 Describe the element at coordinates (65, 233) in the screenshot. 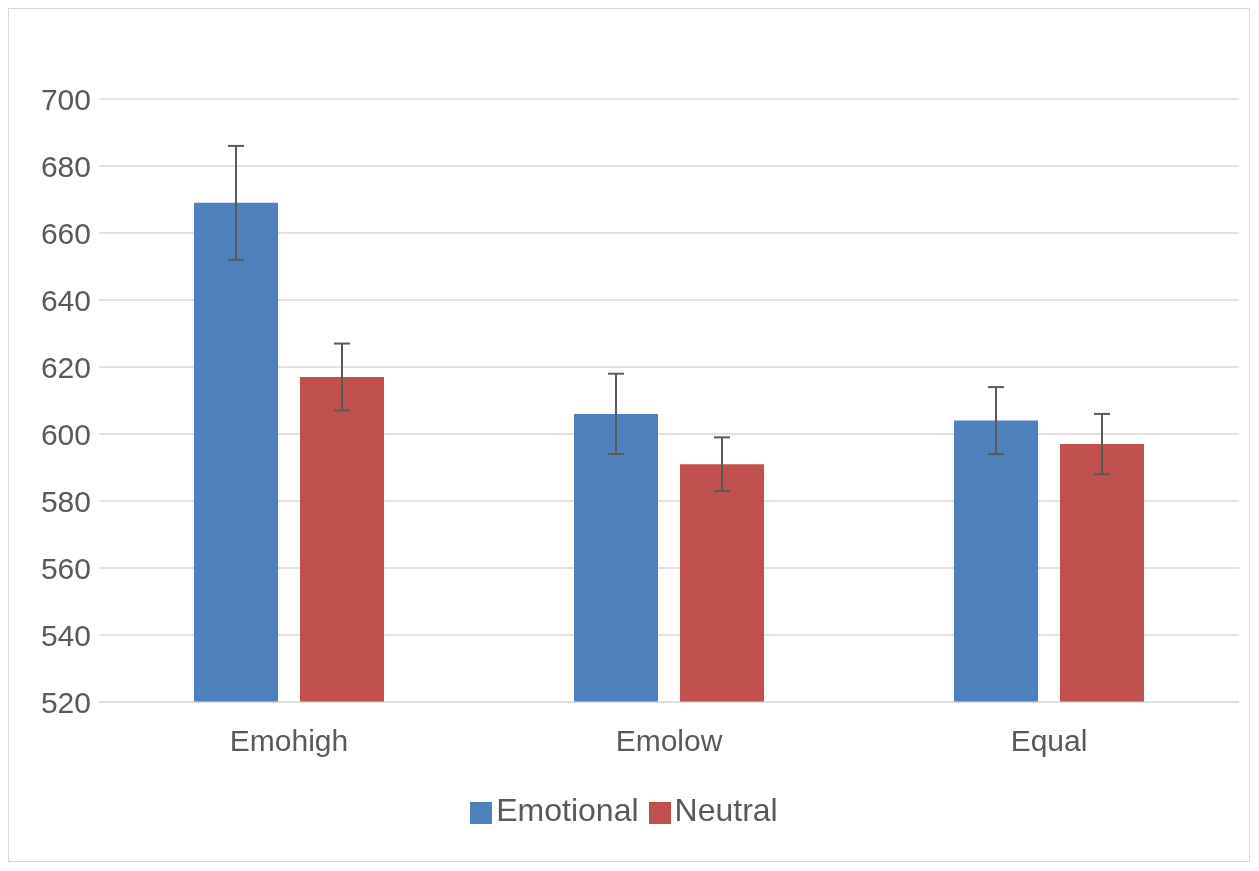

I see `y-tick-label: 660` at that location.